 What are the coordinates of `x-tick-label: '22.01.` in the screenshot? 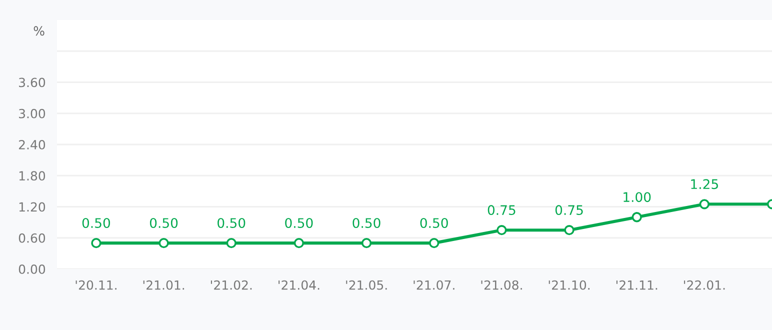 It's located at (704, 285).